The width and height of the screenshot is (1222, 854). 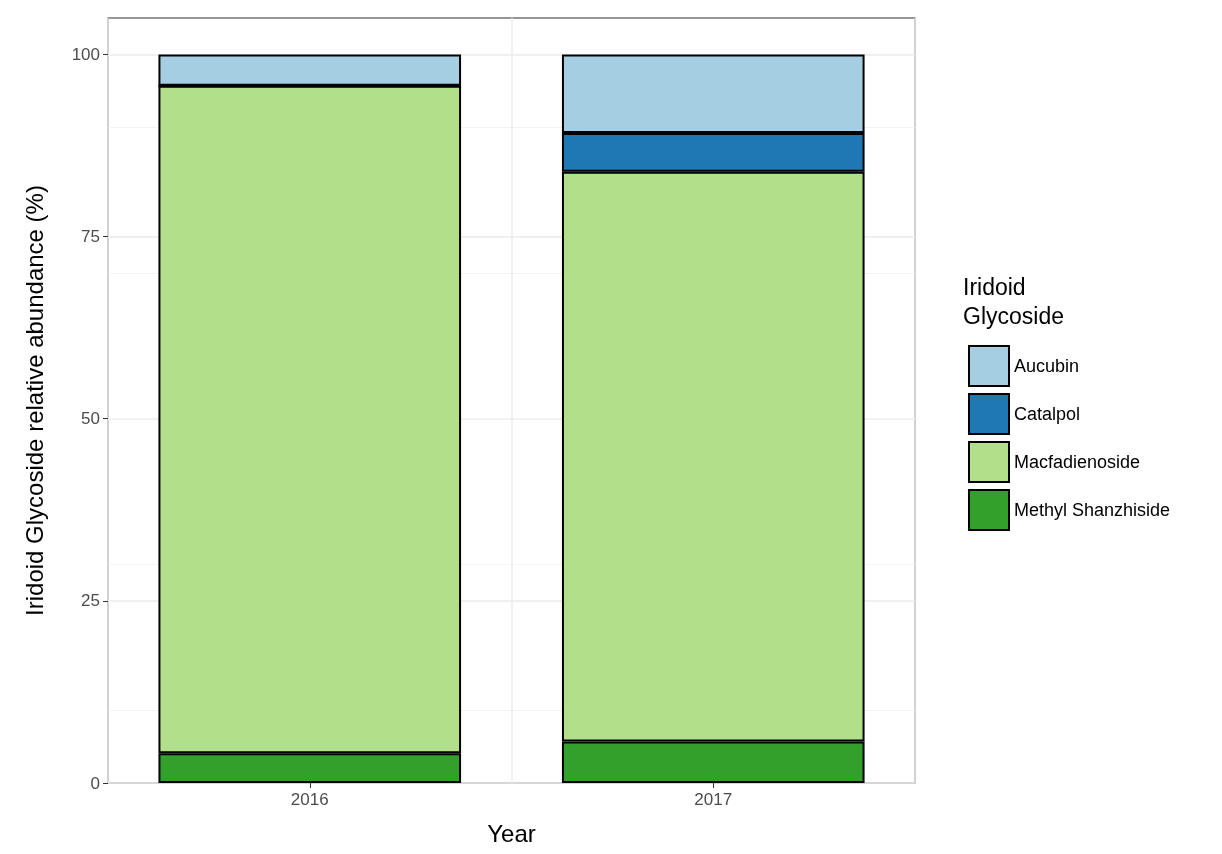 What do you see at coordinates (1013, 301) in the screenshot?
I see `legend-title: Iridoid Glycoside` at bounding box center [1013, 301].